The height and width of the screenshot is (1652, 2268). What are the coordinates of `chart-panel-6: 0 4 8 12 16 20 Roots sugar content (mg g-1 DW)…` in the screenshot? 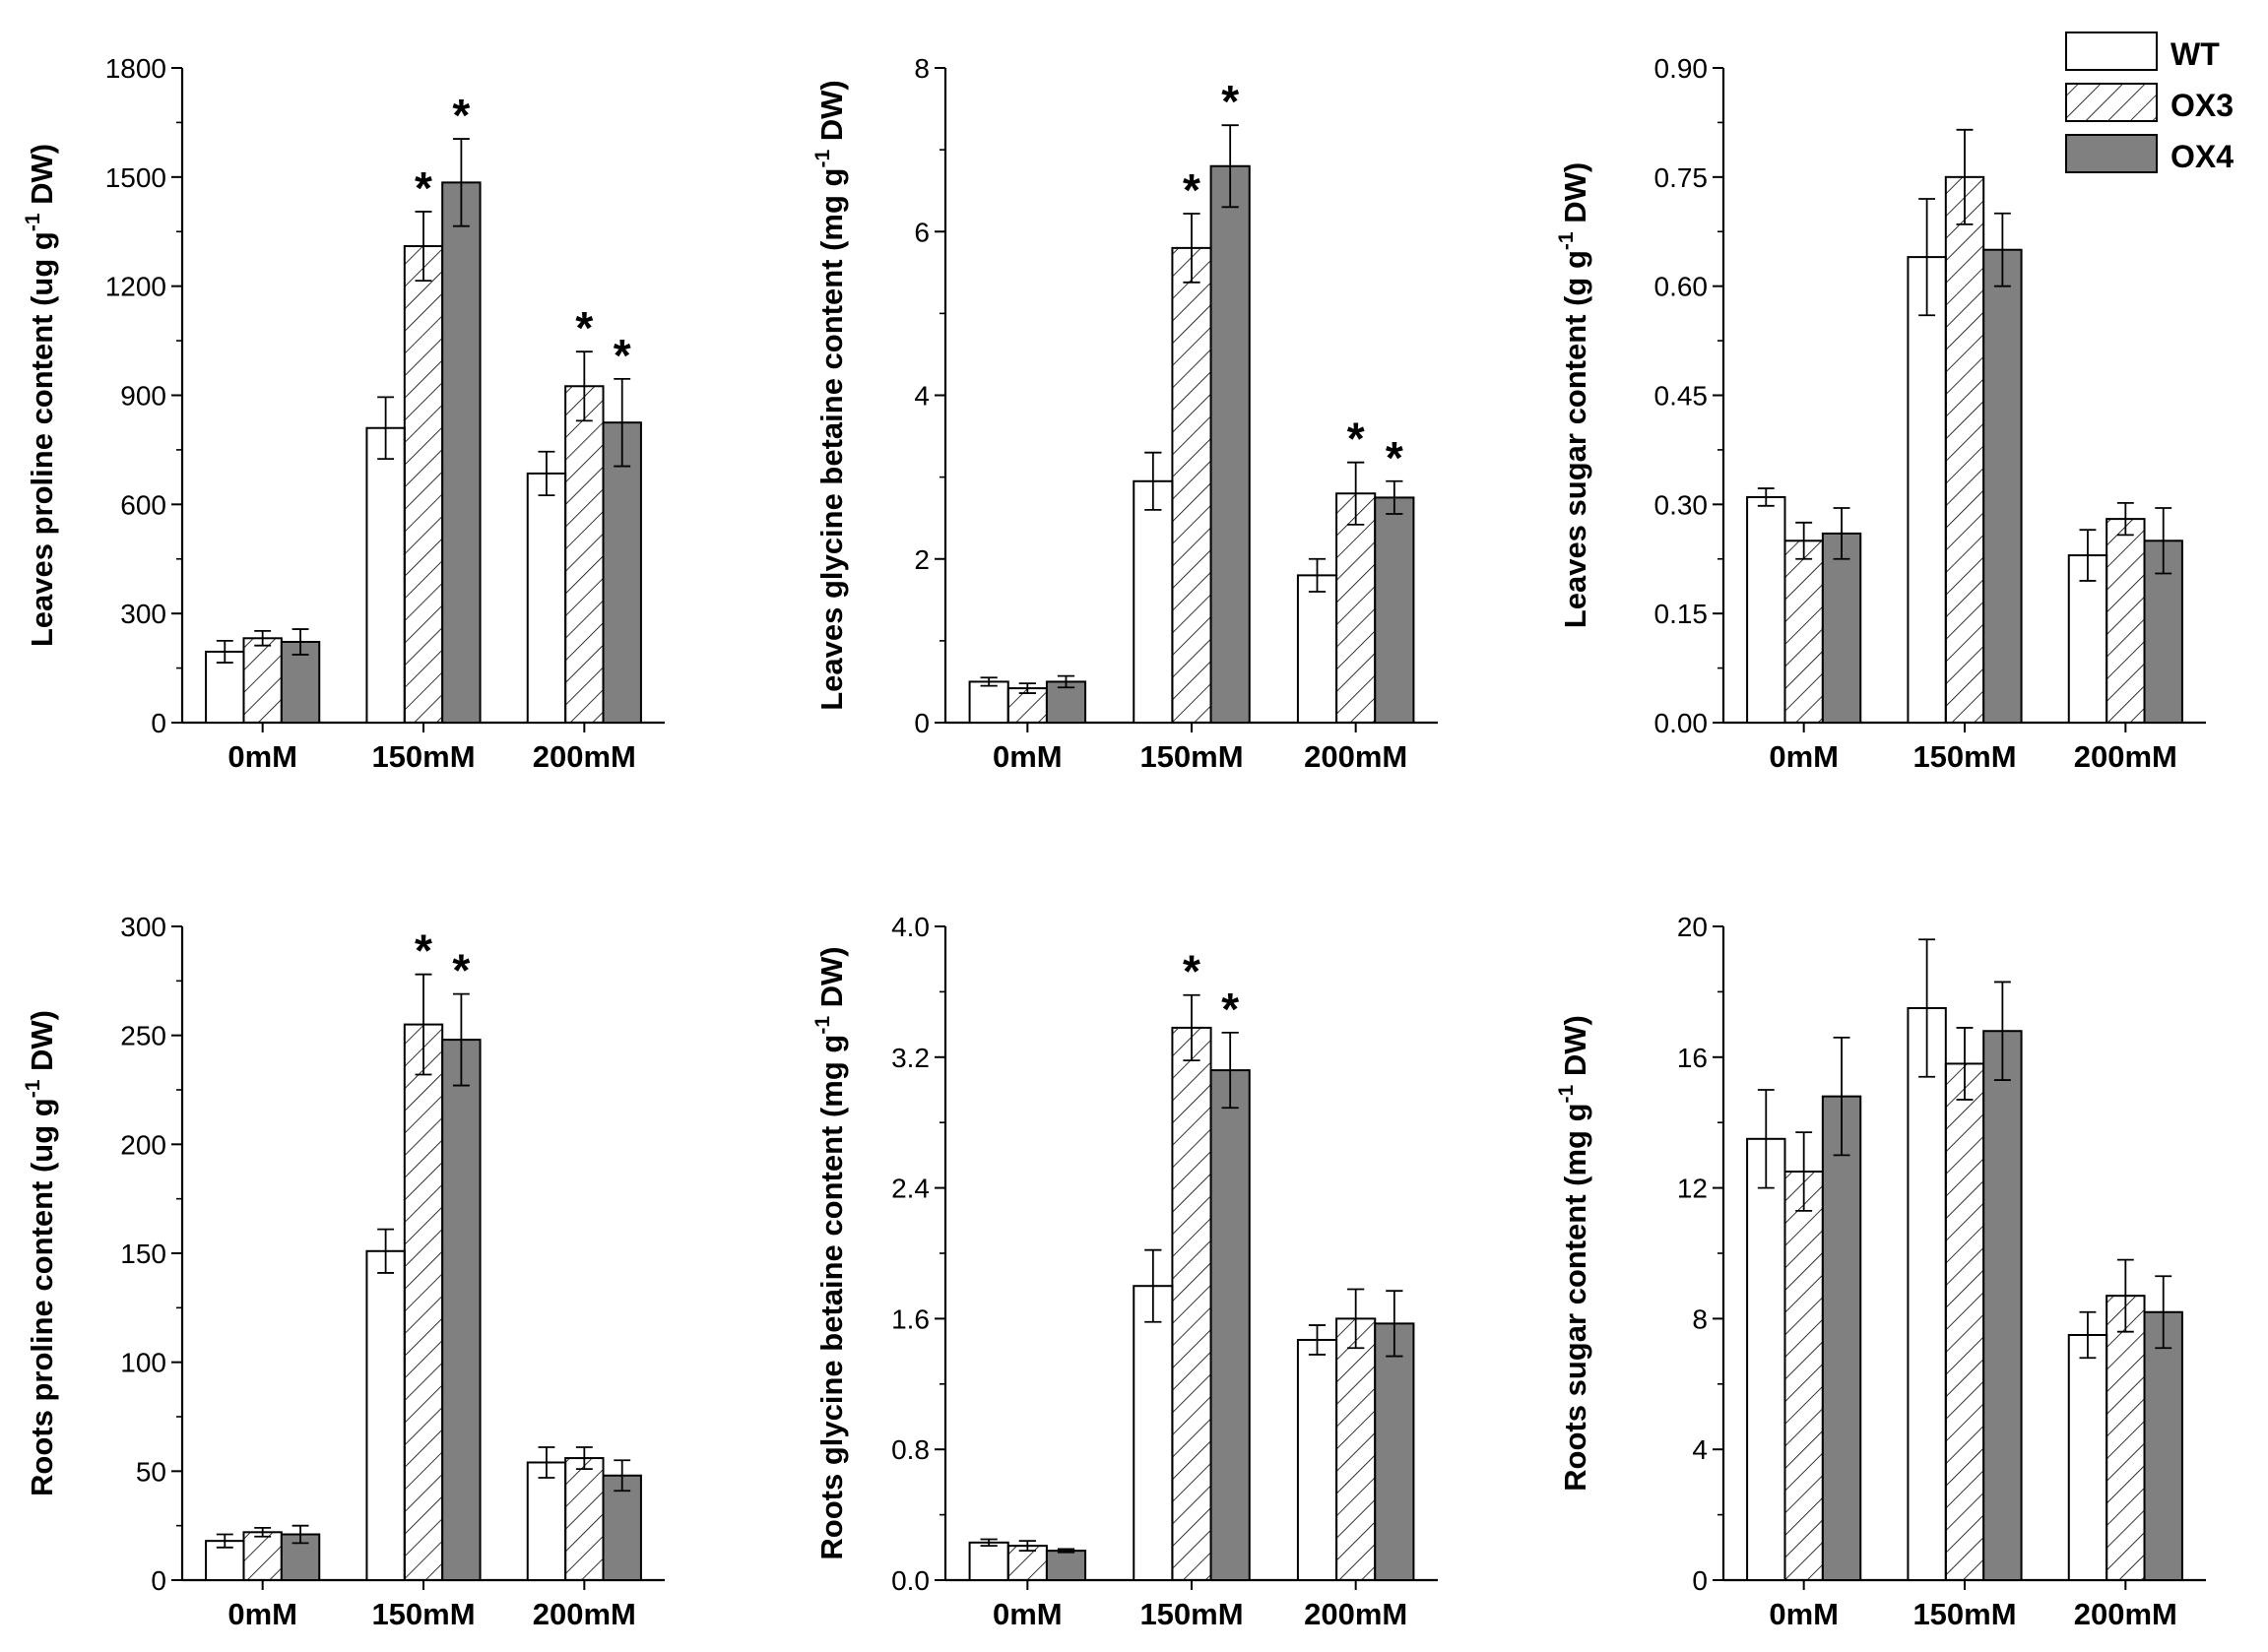 It's located at (1881, 1272).